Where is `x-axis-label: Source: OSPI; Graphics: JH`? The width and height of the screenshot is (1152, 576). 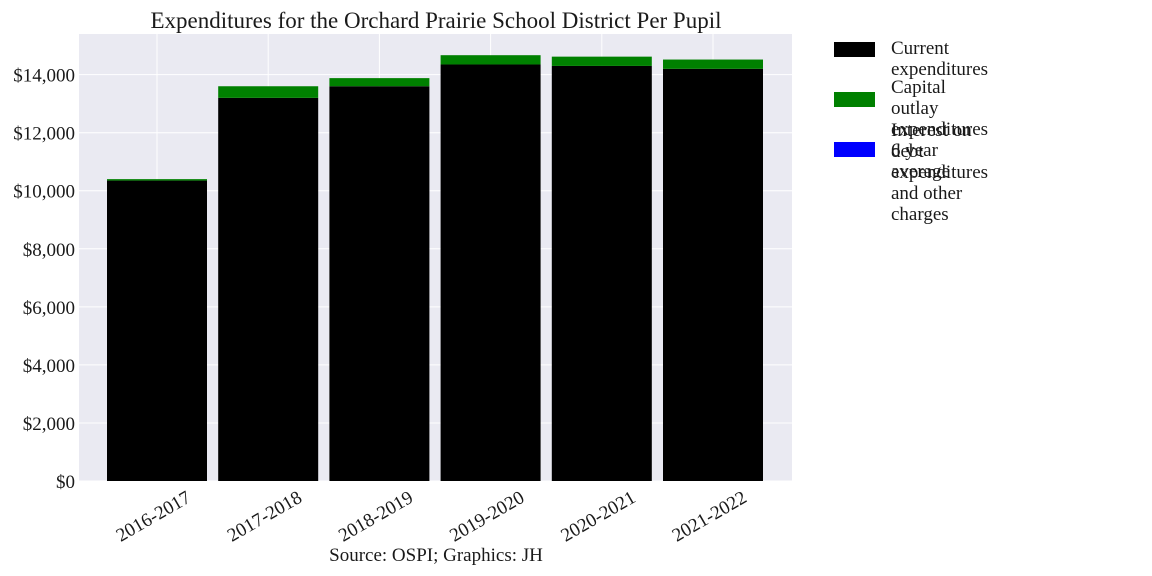 x-axis-label: Source: OSPI; Graphics: JH is located at coordinates (436, 555).